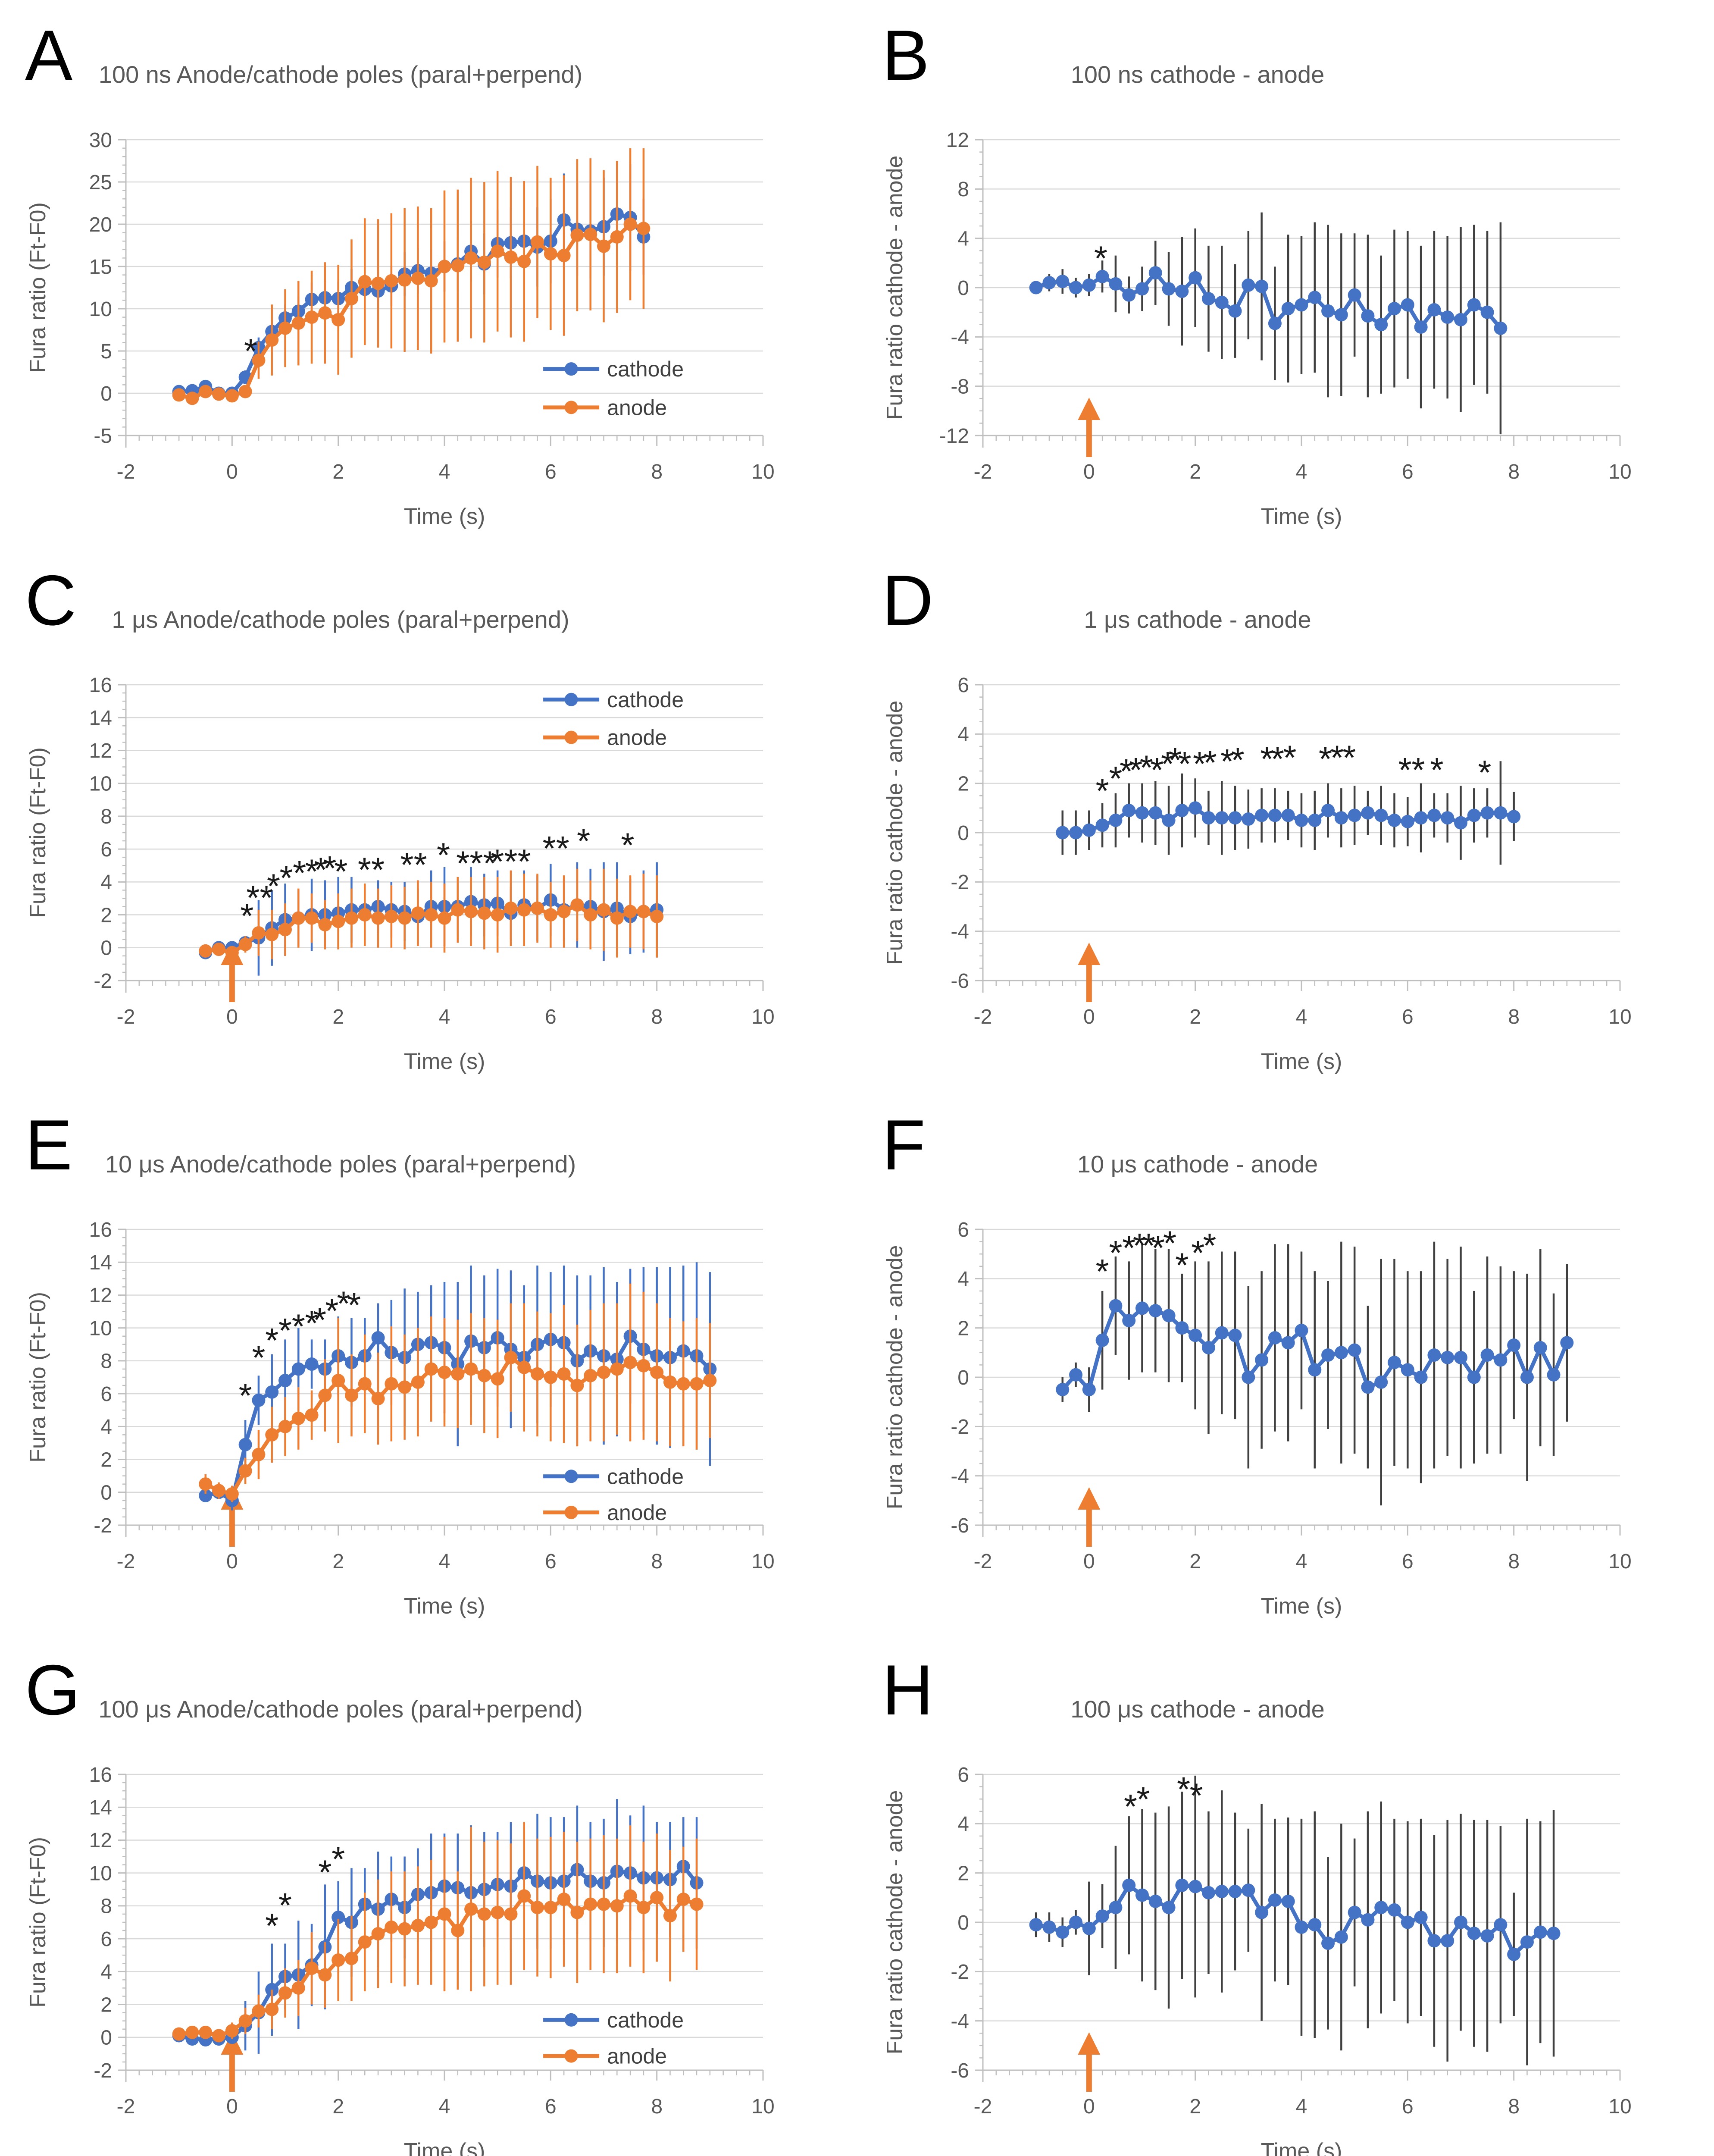 Image resolution: width=1714 pixels, height=2156 pixels. What do you see at coordinates (1408, 1017) in the screenshot?
I see `x-tick-label: 6` at bounding box center [1408, 1017].